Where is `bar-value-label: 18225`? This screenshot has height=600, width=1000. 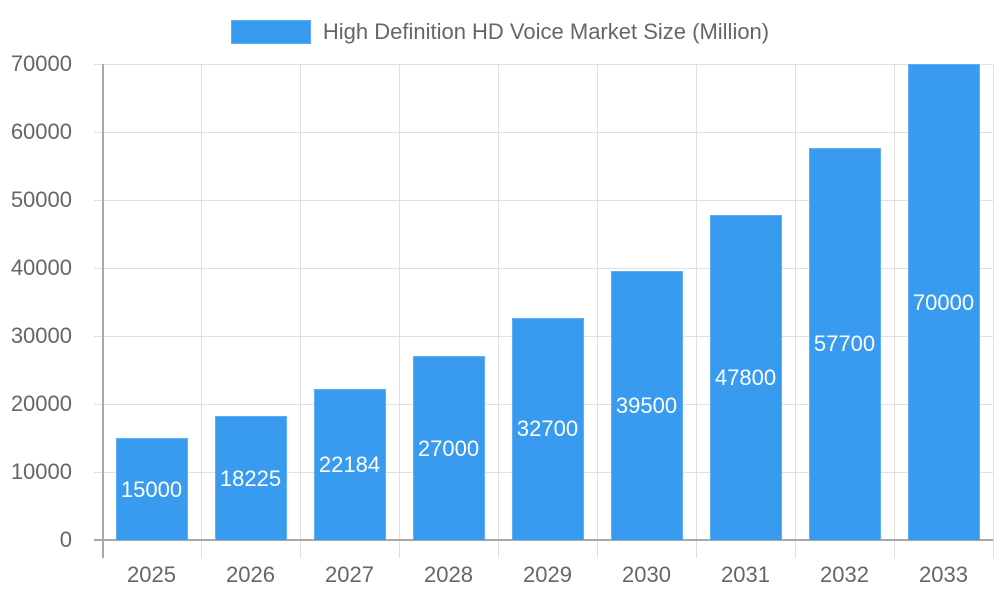 bar-value-label: 18225 is located at coordinates (250, 478).